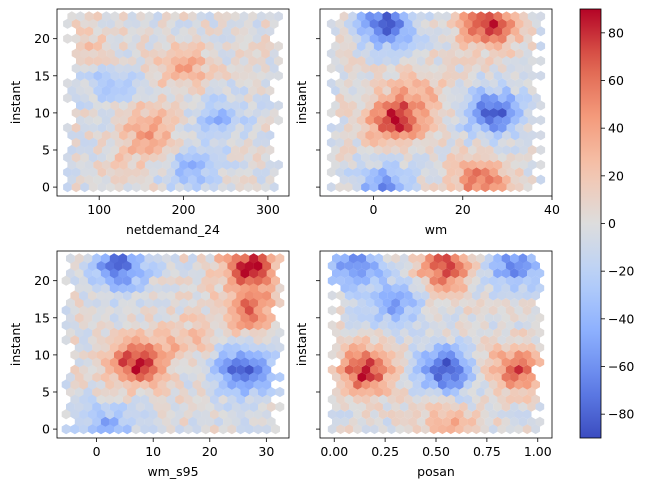 This screenshot has height=491, width=650. Describe the element at coordinates (621, 318) in the screenshot. I see `colorbar-tick-label: −40` at that location.